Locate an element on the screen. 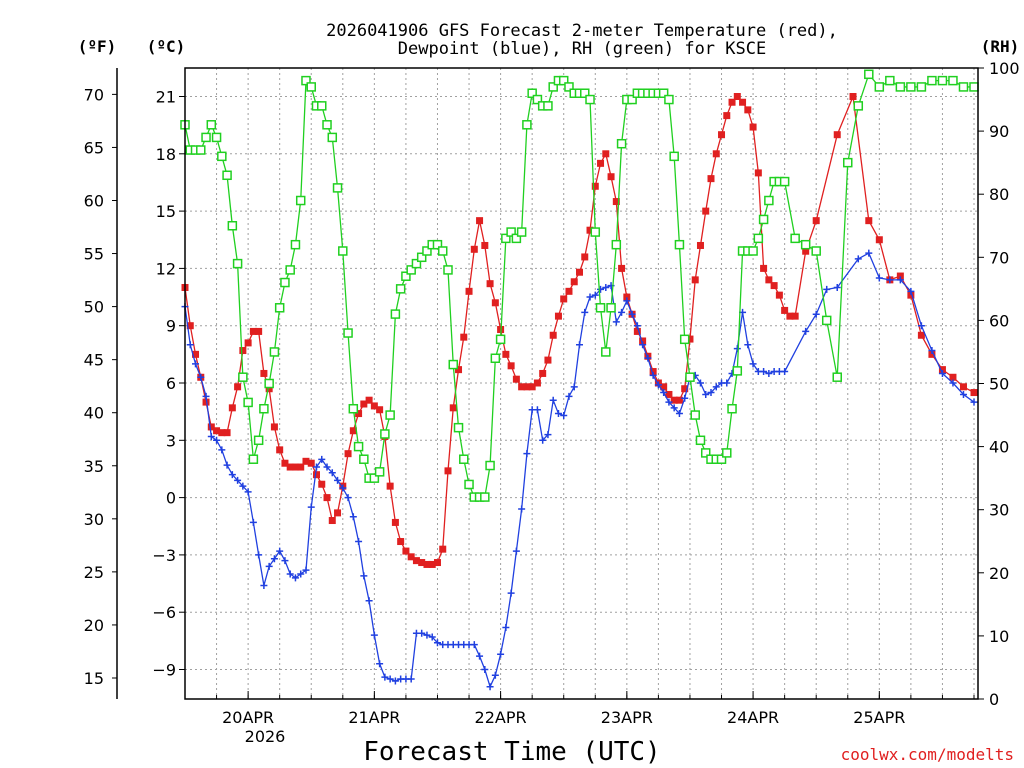 The width and height of the screenshot is (1024, 768). celsius-tick-label: −9 is located at coordinates (164, 670).